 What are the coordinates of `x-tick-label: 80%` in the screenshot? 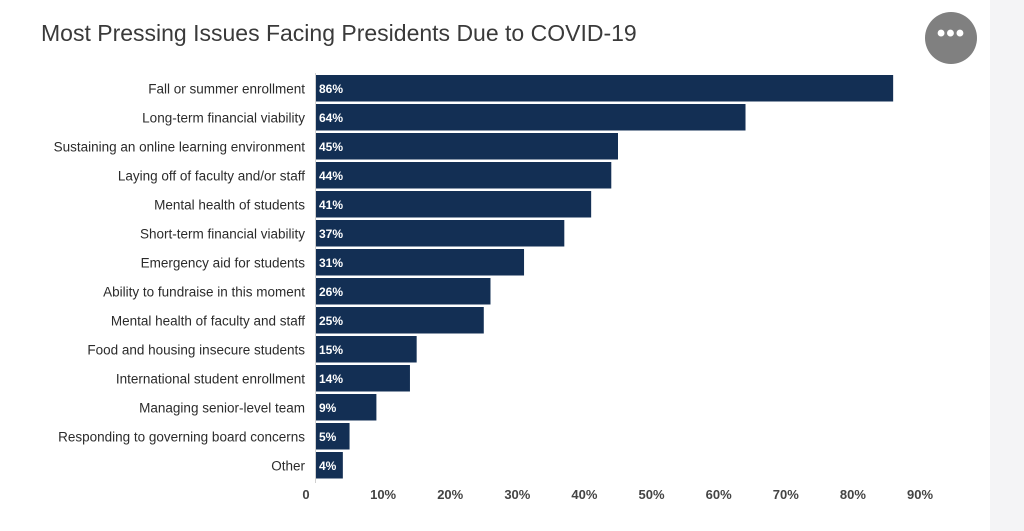 It's located at (853, 494).